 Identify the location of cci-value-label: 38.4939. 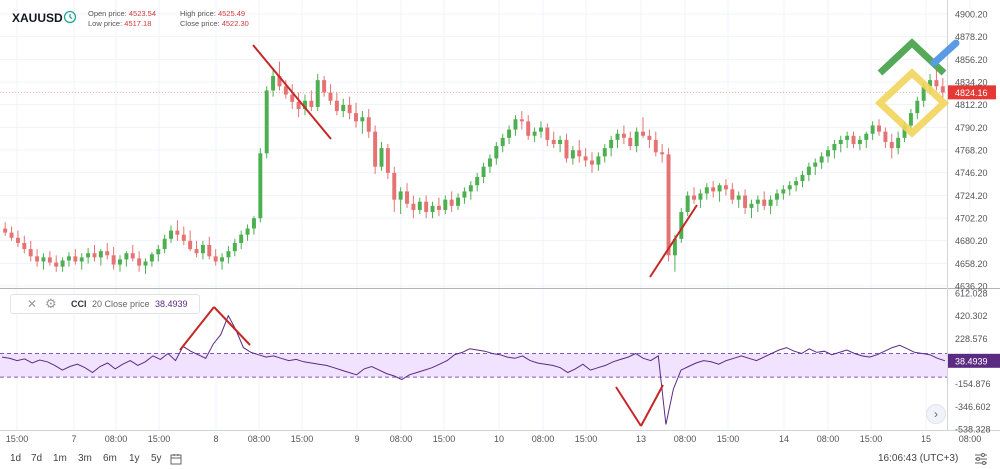
(971, 361).